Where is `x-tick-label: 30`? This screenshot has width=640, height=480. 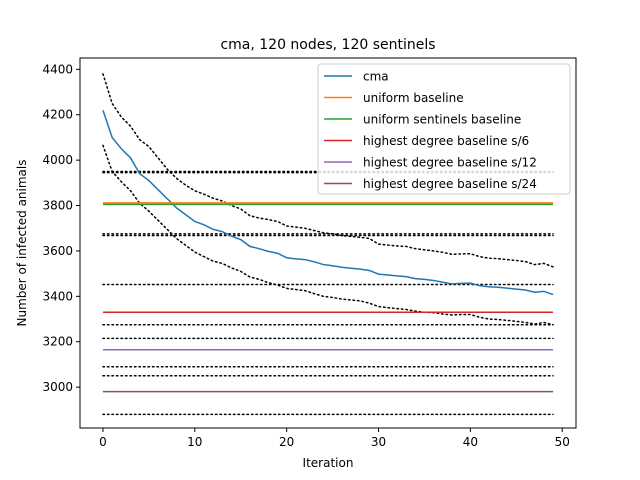 x-tick-label: 30 is located at coordinates (378, 442).